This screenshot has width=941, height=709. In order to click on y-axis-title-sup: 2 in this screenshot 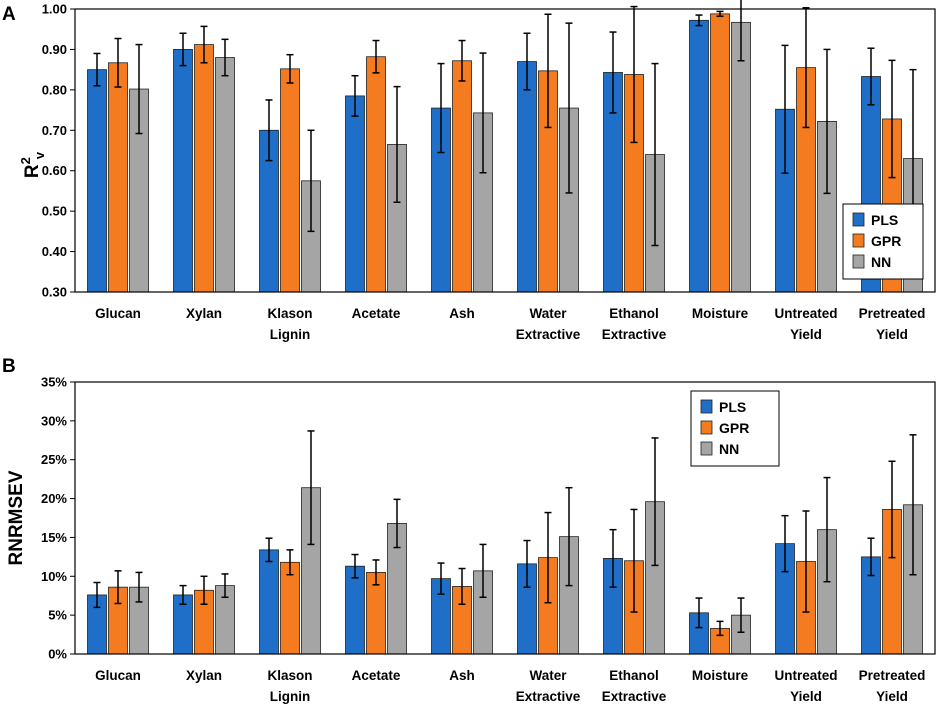, I will do `click(25, 160)`.